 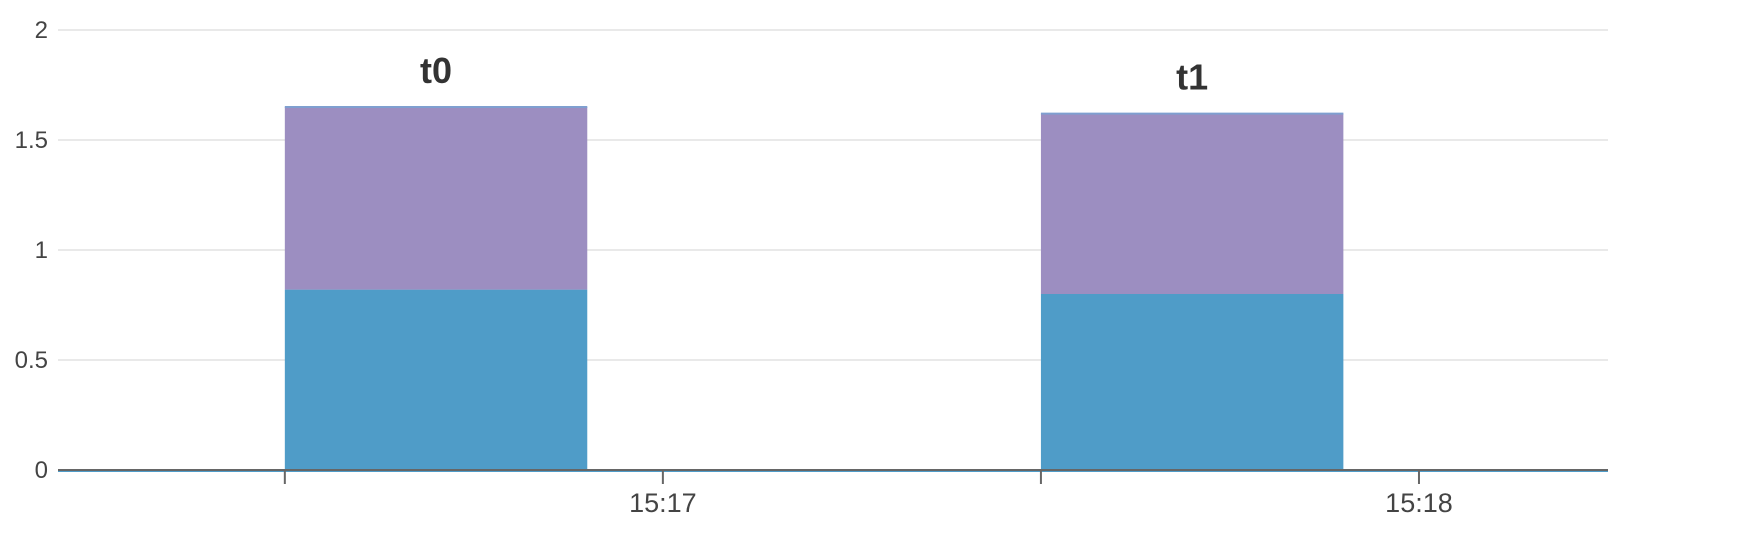 I want to click on x-tick-label: 15:17, so click(x=663, y=503).